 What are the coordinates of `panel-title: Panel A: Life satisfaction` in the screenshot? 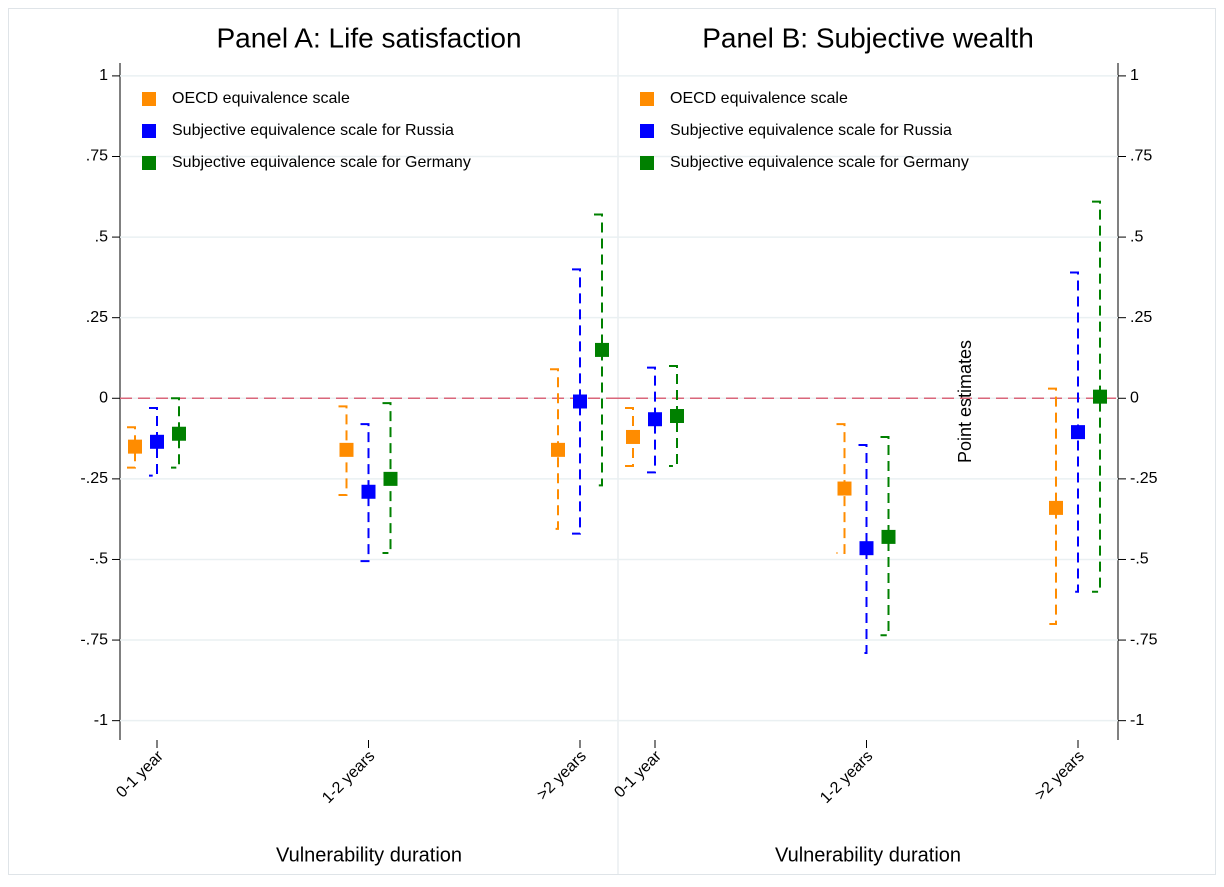 It's located at (368, 37).